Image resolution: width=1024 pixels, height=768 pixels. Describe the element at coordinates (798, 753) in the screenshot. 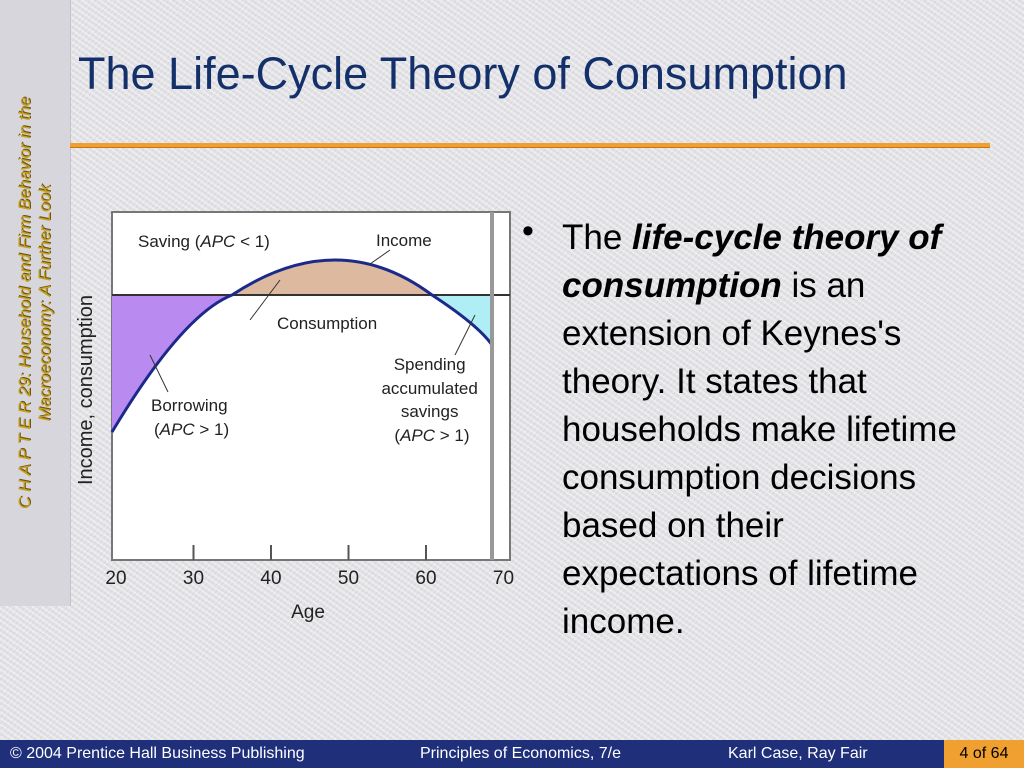

I see `footer-authors: Karl Case, Ray Fair` at that location.